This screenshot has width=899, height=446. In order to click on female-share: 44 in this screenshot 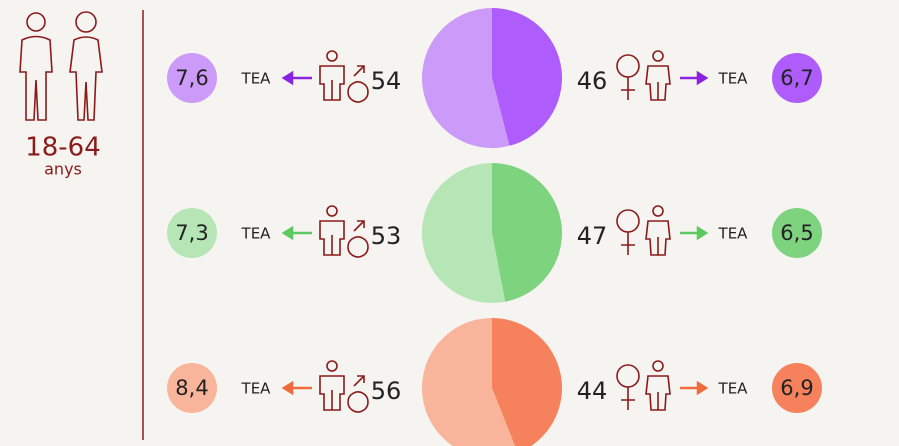, I will do `click(592, 391)`.